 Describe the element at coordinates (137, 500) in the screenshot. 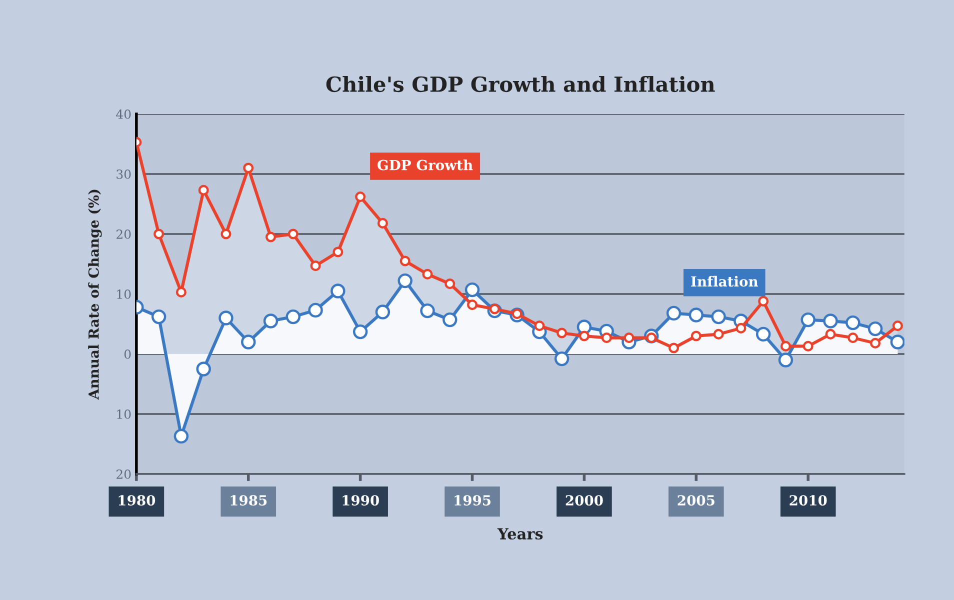

I see `x-tick-label: 1980` at that location.